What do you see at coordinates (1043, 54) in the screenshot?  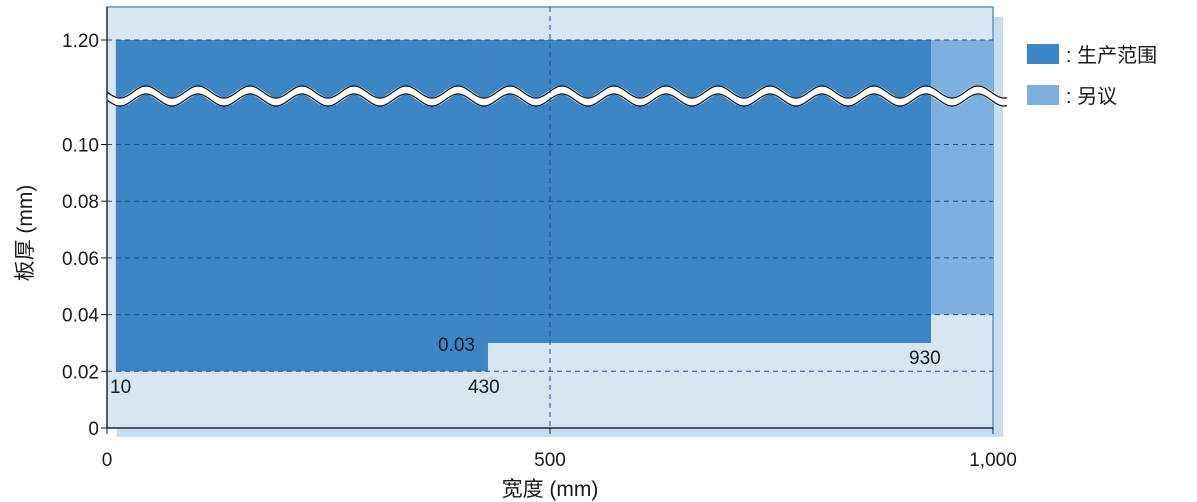 I see `legend-swatch-production` at bounding box center [1043, 54].